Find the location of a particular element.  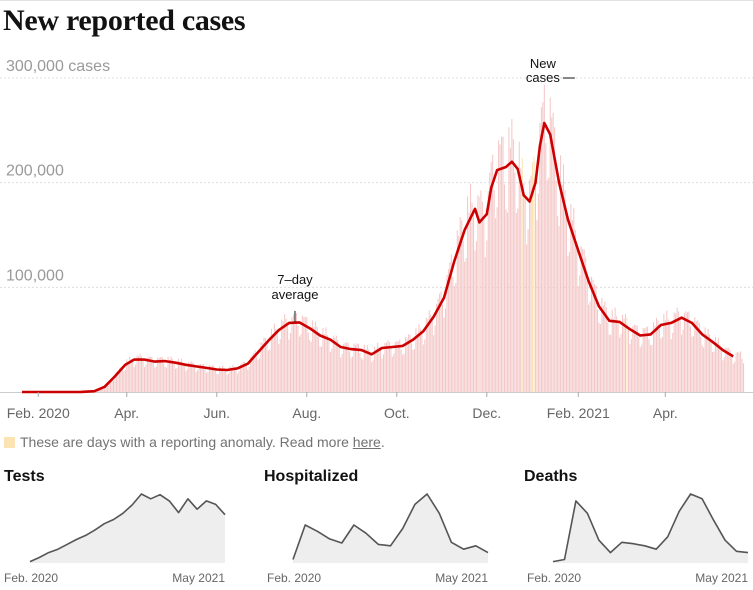

x-tick-label: Dec. is located at coordinates (486, 413).